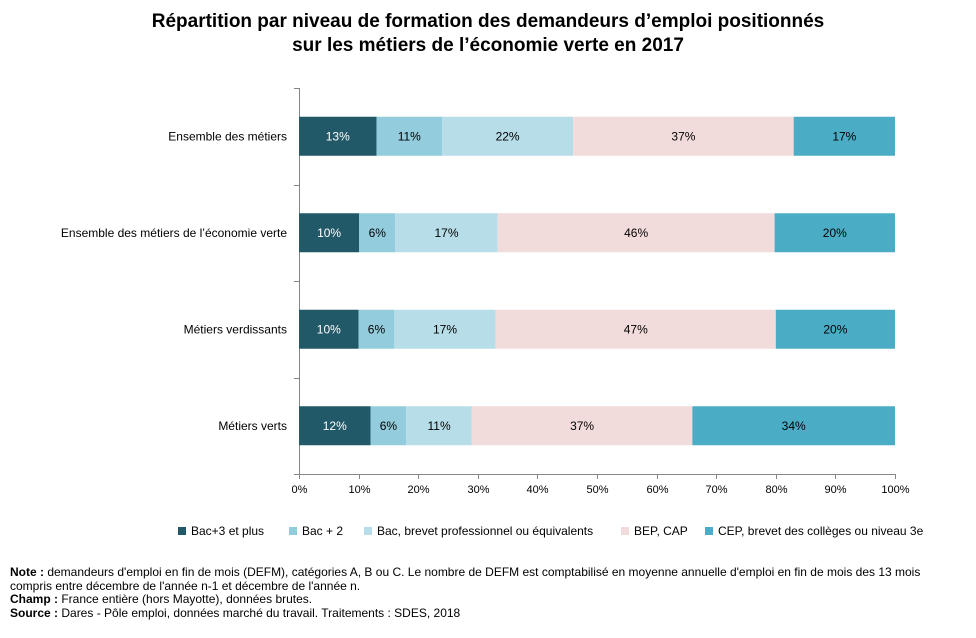 This screenshot has width=976, height=638. I want to click on legend-label: Bac, brevet professionnel ou équivalents, so click(485, 531).